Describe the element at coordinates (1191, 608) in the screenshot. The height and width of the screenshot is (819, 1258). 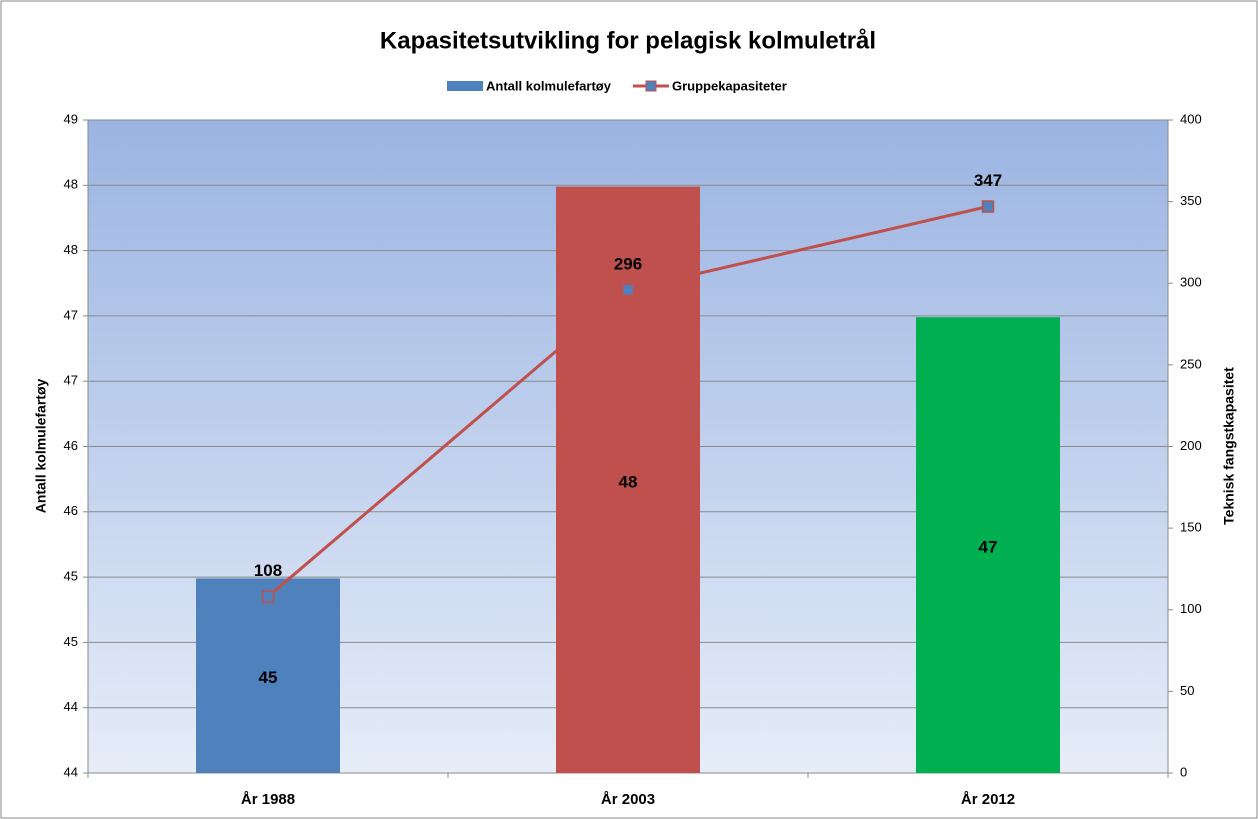
I see `y2-tick-label: 100` at that location.